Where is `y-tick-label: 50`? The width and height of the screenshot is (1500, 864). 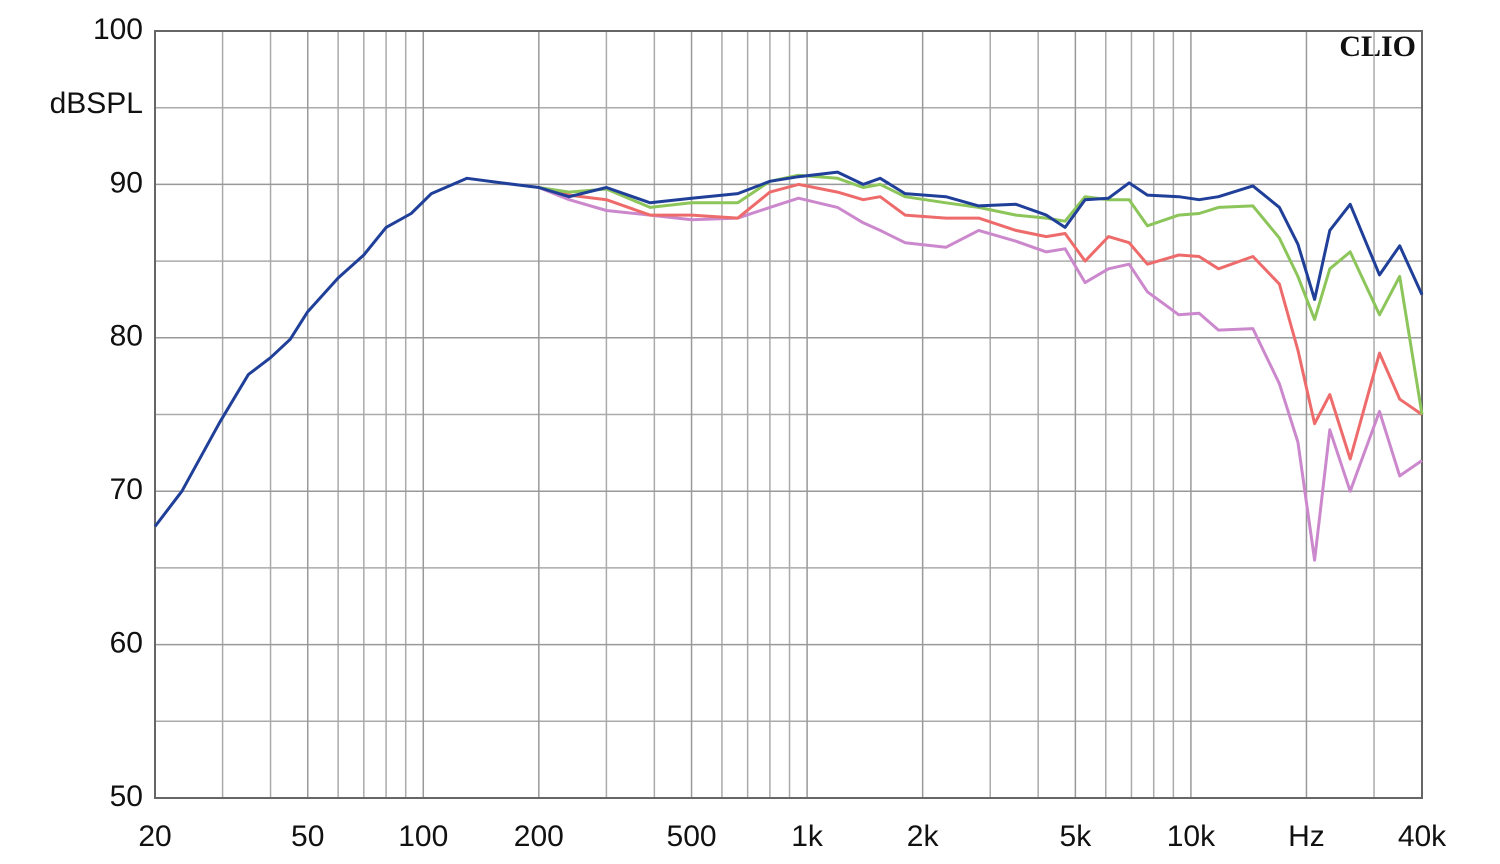
y-tick-label: 50 is located at coordinates (126, 796).